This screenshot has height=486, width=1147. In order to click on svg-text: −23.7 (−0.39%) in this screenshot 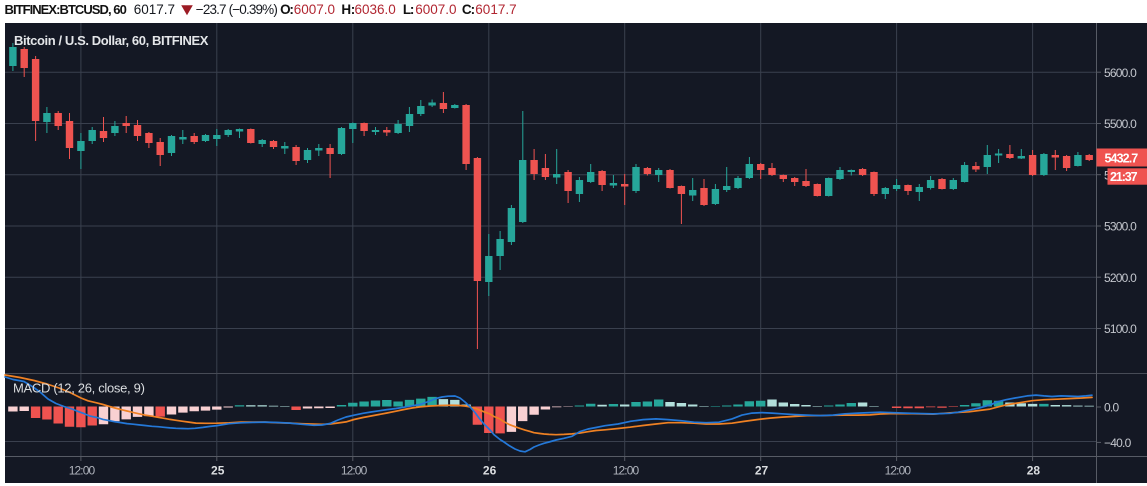, I will do `click(237, 9)`.